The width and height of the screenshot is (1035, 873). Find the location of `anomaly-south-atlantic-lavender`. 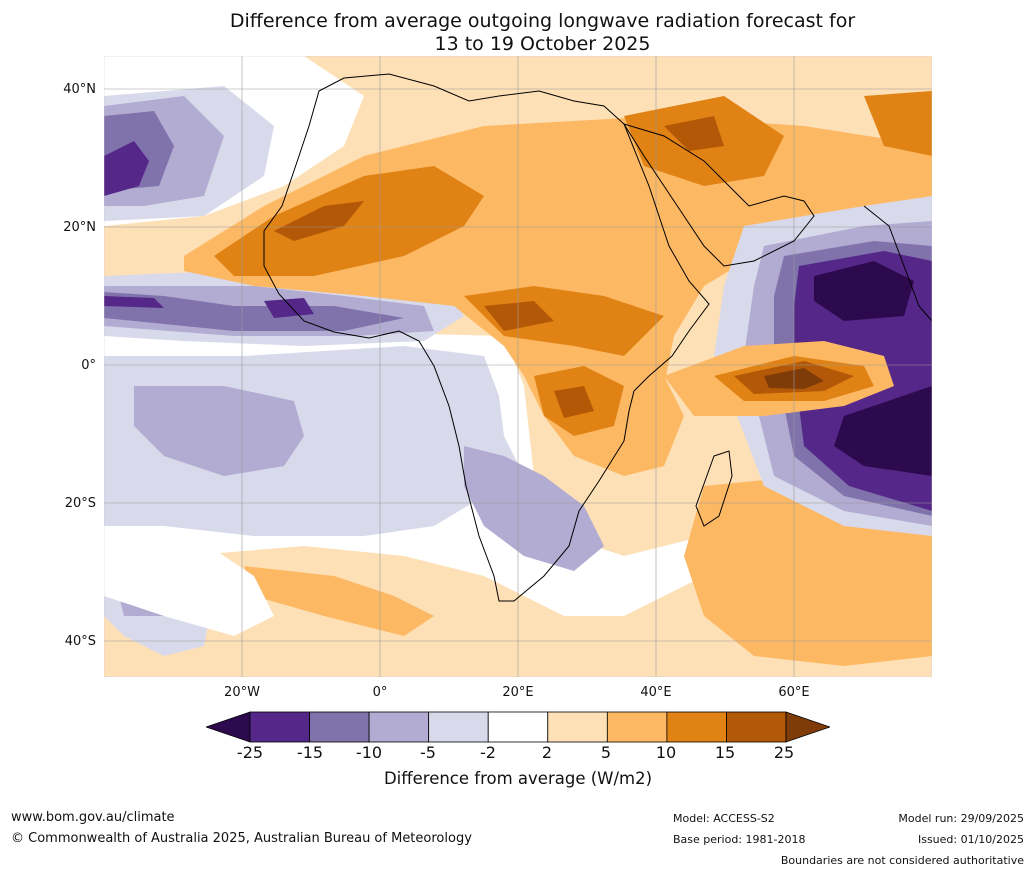

anomaly-south-atlantic-lavender is located at coordinates (219, 431).